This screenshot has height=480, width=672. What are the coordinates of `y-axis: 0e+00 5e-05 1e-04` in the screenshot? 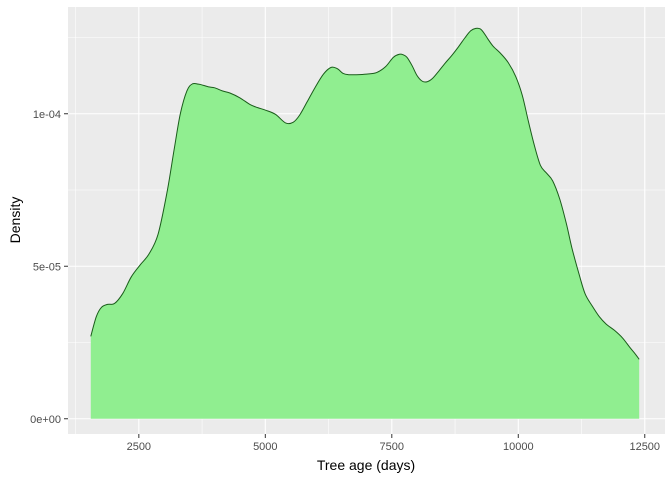 It's located at (49, 267).